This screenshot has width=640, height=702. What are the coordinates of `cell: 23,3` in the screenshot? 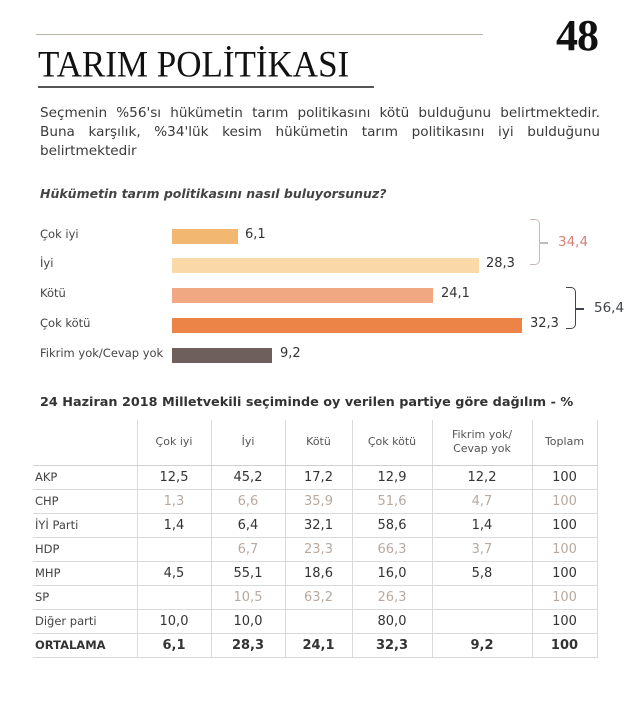 It's located at (318, 549).